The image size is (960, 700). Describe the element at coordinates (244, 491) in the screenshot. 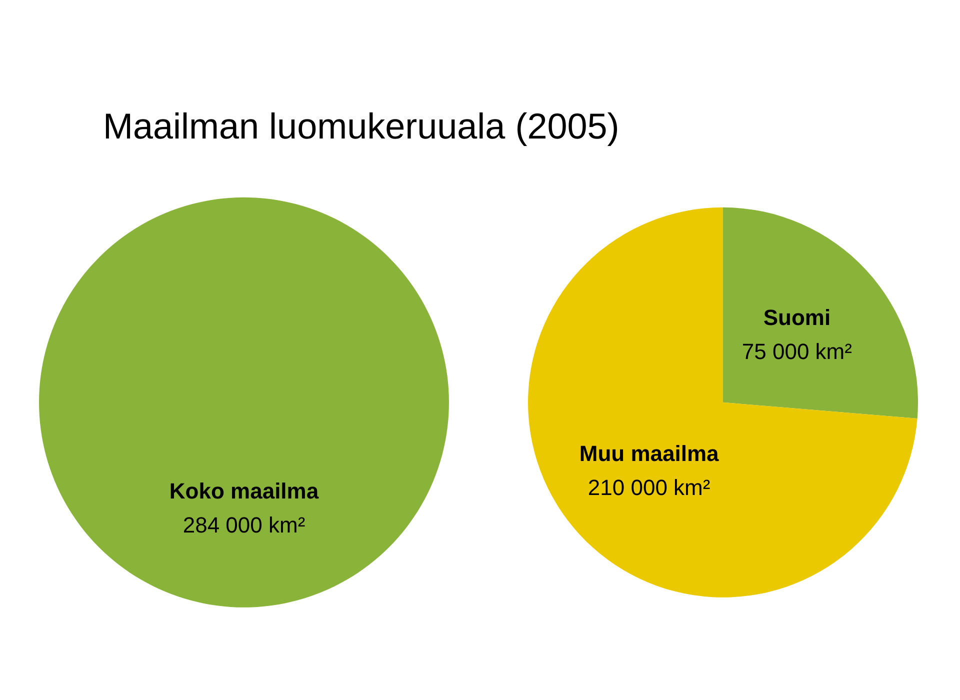

I see `slice-label: Koko maailma` at that location.